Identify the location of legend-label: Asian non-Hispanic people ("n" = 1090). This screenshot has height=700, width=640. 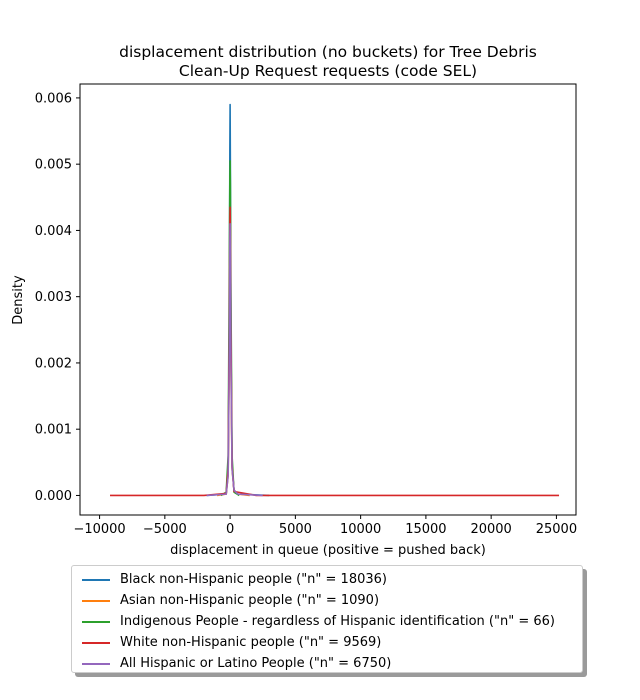
(250, 600).